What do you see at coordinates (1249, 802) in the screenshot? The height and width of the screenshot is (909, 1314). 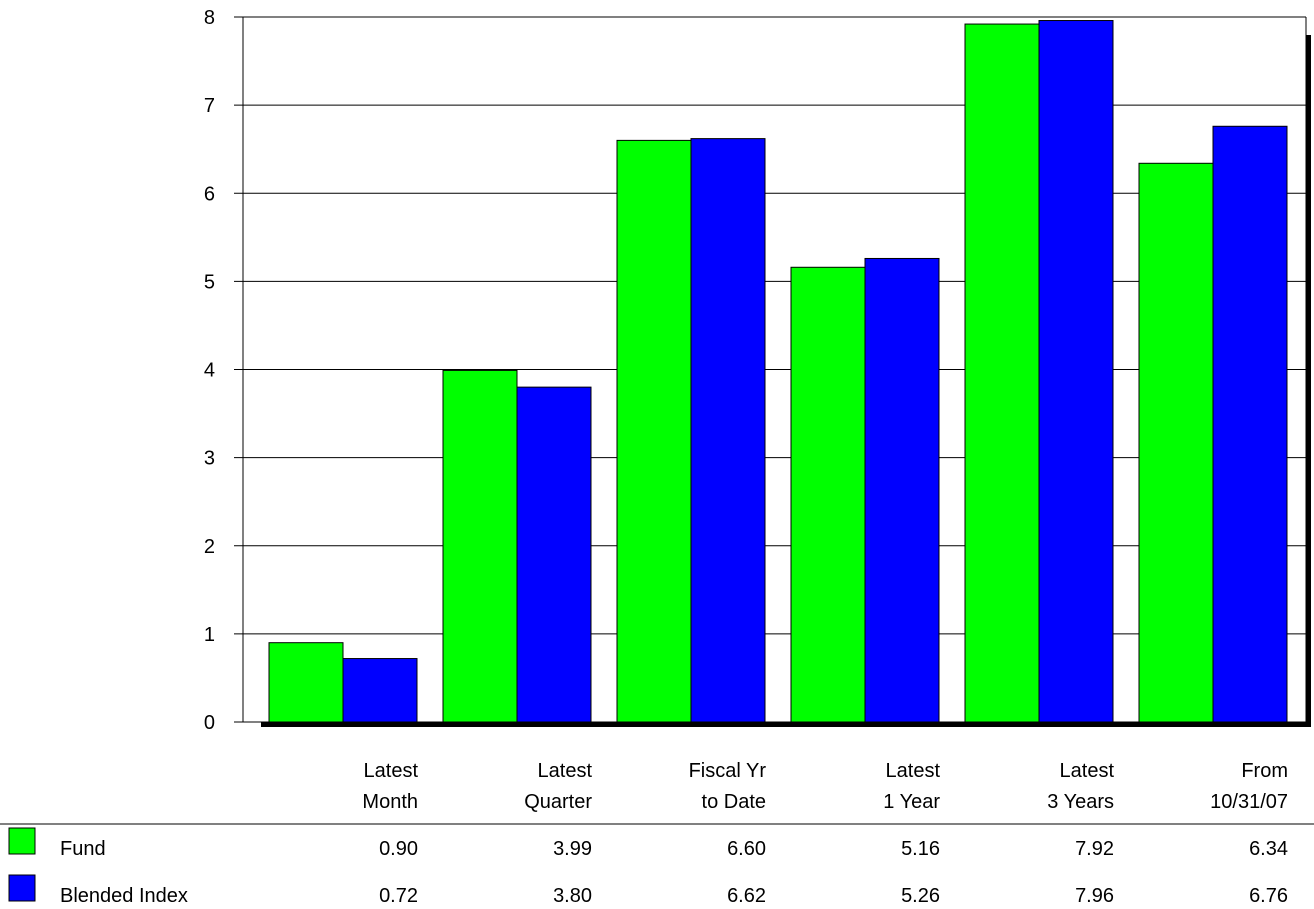 I see `category-label-line2: 10/31/07` at bounding box center [1249, 802].